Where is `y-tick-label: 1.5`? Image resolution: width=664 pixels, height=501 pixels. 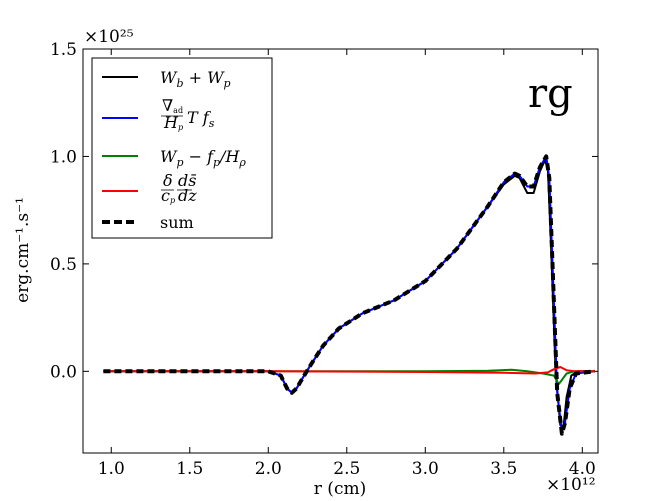
y-tick-label: 1.5 is located at coordinates (63, 50).